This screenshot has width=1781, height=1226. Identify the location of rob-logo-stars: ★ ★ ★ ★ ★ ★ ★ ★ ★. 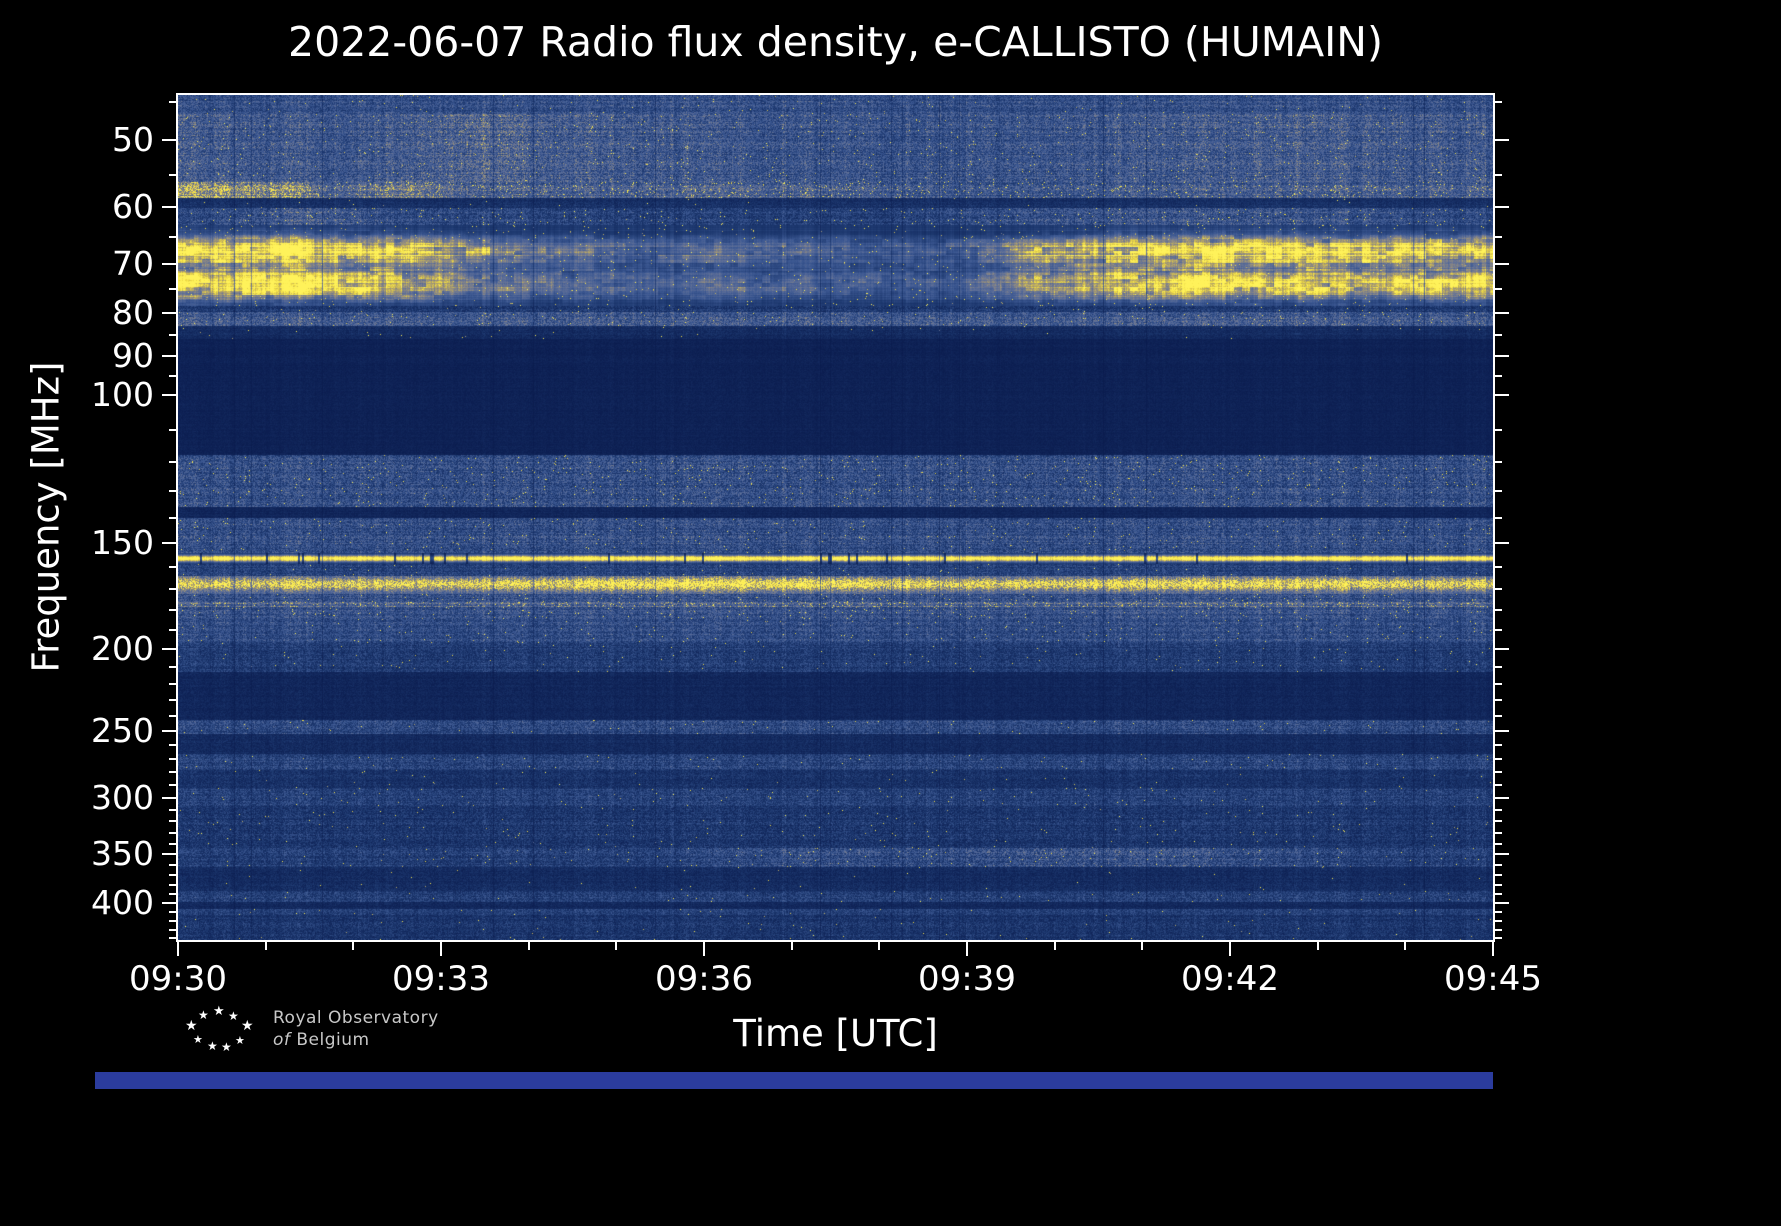
(220, 1029).